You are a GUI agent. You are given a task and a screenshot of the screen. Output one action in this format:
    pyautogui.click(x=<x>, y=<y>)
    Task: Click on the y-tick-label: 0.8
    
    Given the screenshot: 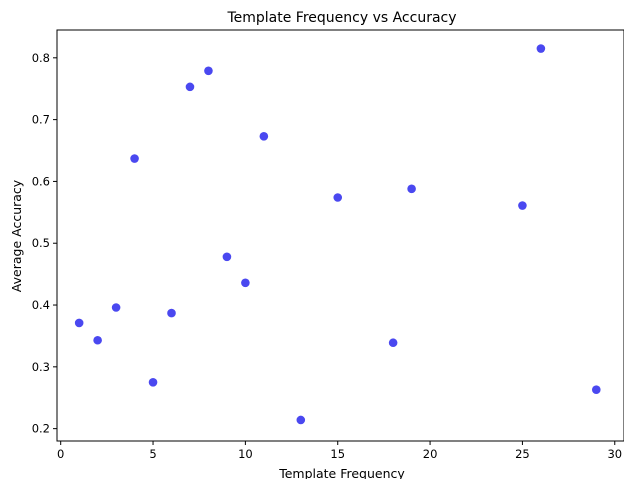 What is the action you would take?
    pyautogui.click(x=41, y=58)
    